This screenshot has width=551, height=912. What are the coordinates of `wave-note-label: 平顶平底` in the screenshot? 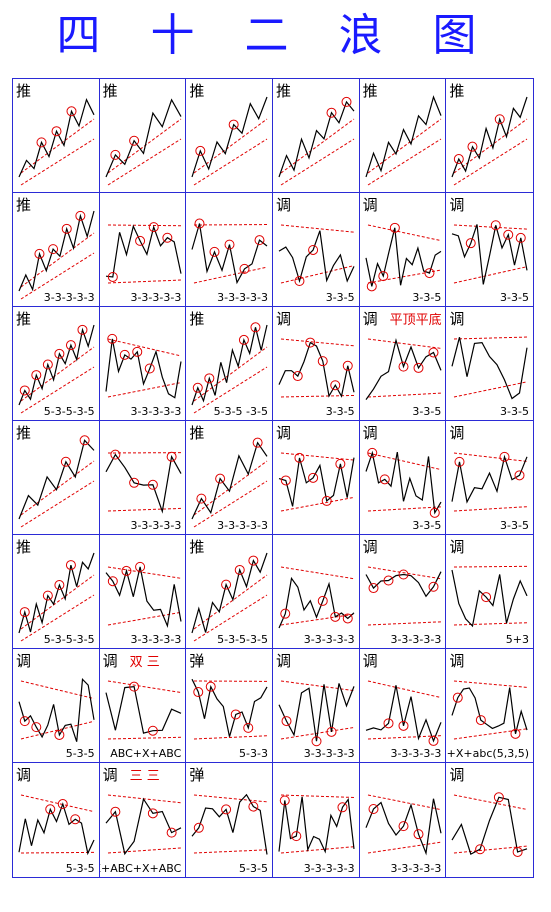 It's located at (415, 320).